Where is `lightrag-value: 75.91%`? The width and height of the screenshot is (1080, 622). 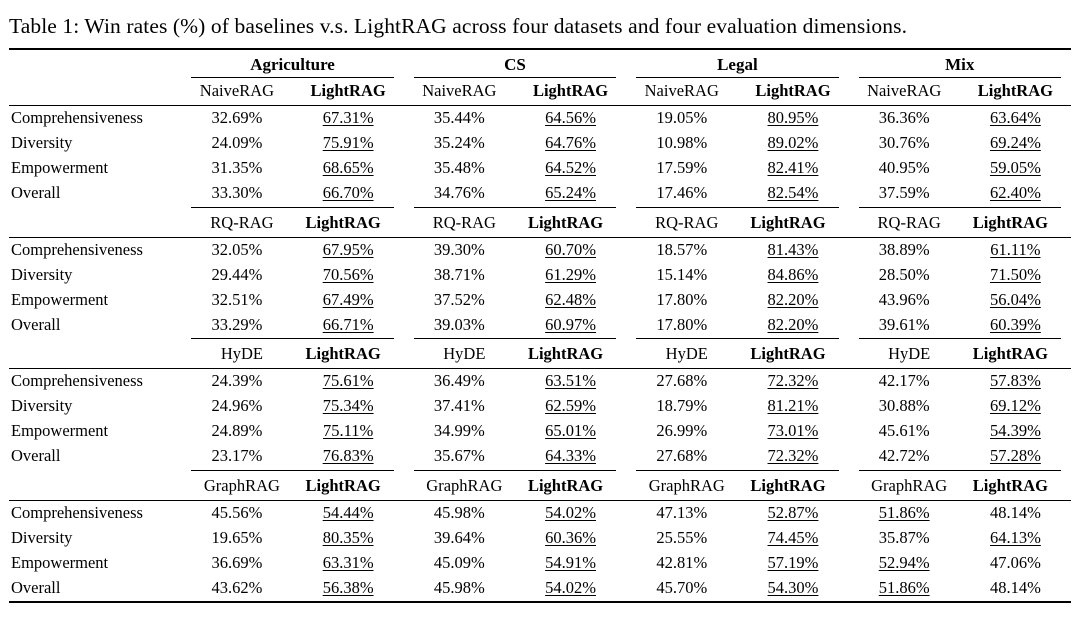
lightrag-value: 75.91% is located at coordinates (348, 143).